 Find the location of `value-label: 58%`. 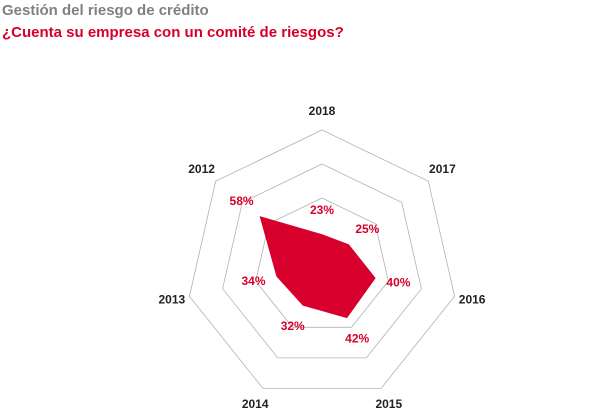

value-label: 58% is located at coordinates (242, 201).